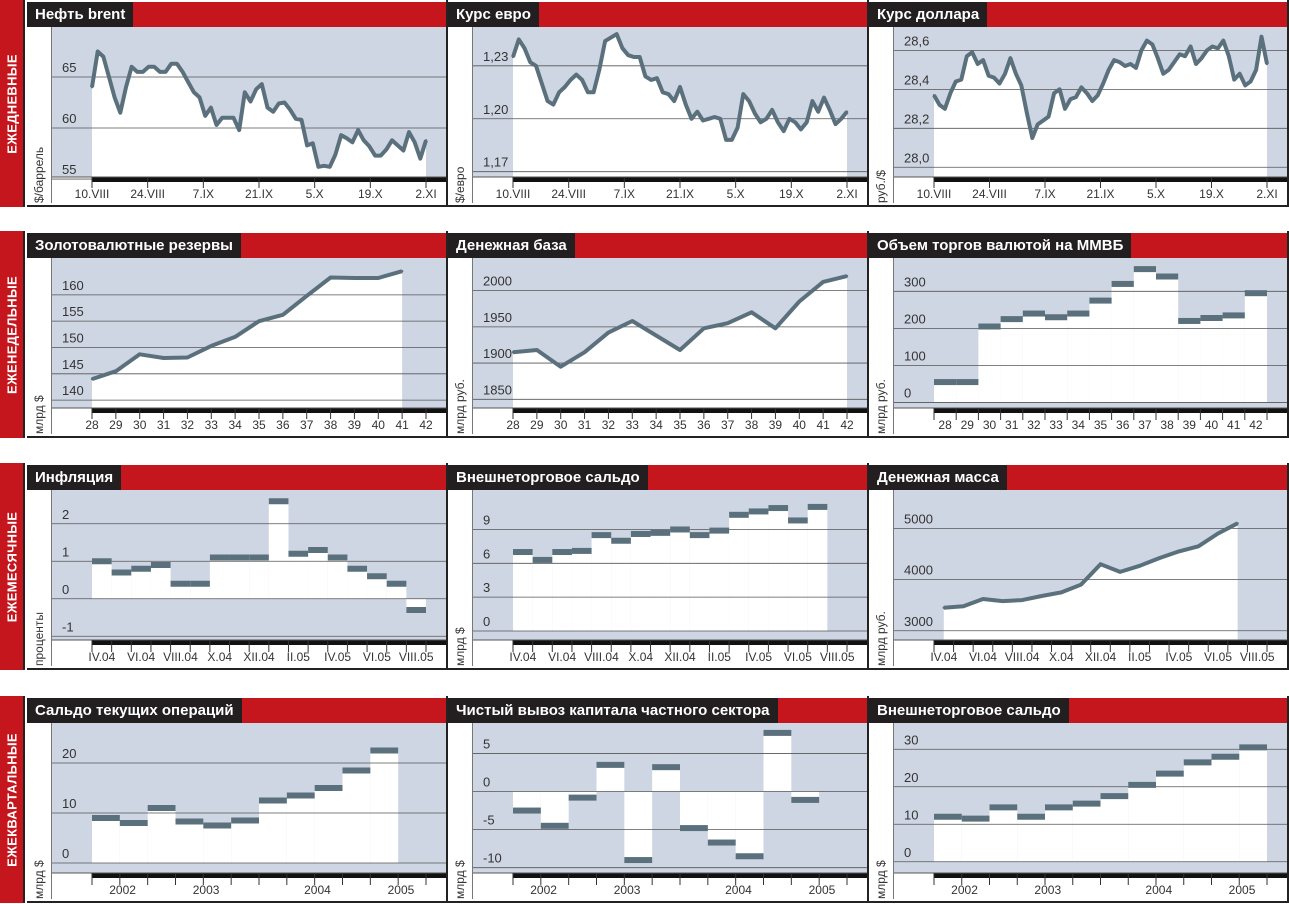  I want to click on x-tick-label: 37, so click(1145, 425).